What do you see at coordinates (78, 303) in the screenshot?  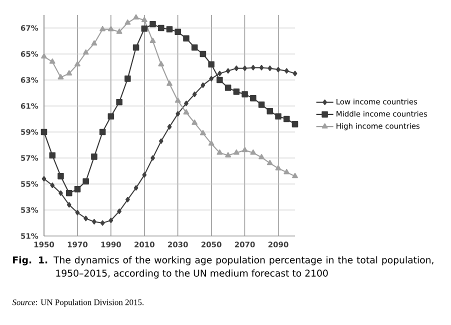 I see `text: Source: UN Population Division 2015.` at bounding box center [78, 303].